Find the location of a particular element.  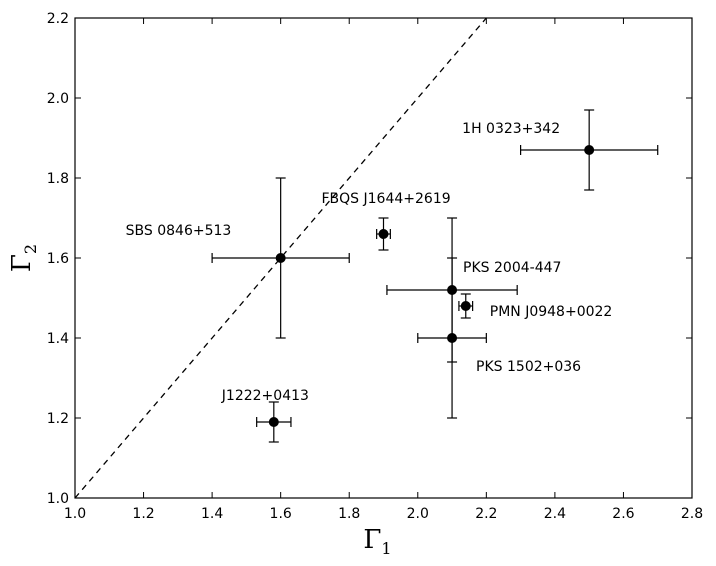

y-tick-label: 2.2 is located at coordinates (58, 19).